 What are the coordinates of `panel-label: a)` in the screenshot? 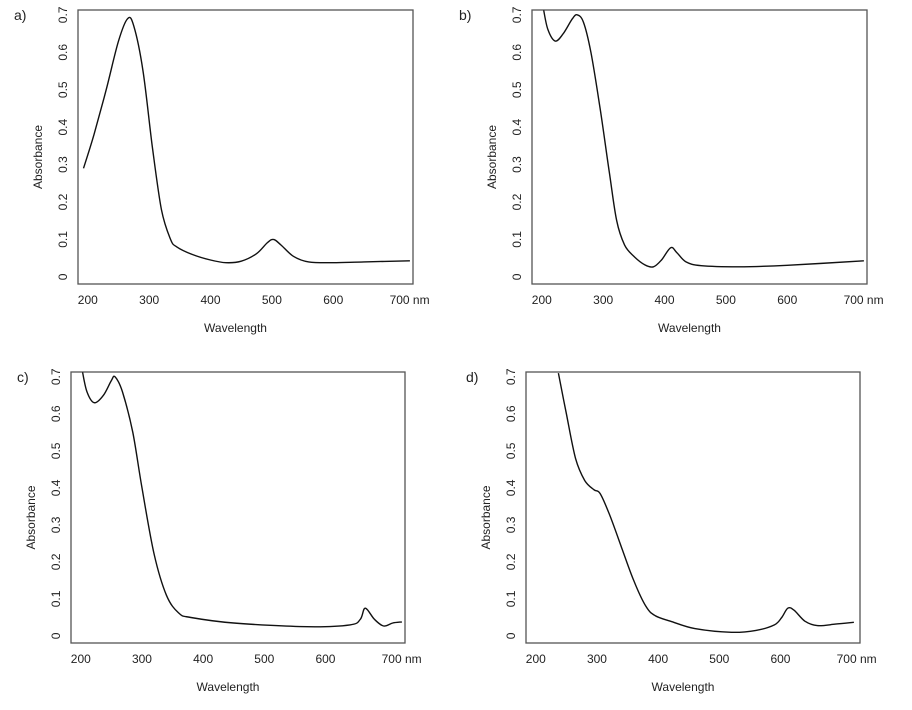 It's located at (20, 15).